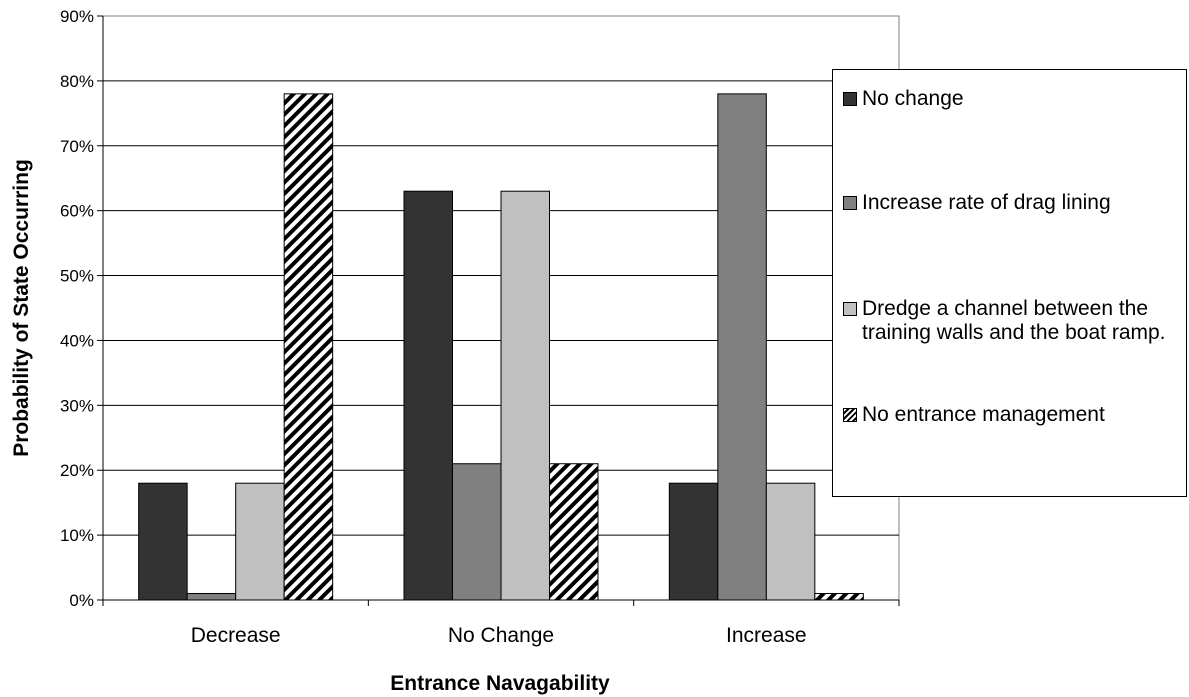 The image size is (1189, 697). Describe the element at coordinates (163, 541) in the screenshot. I see `bar-0-decrease` at that location.